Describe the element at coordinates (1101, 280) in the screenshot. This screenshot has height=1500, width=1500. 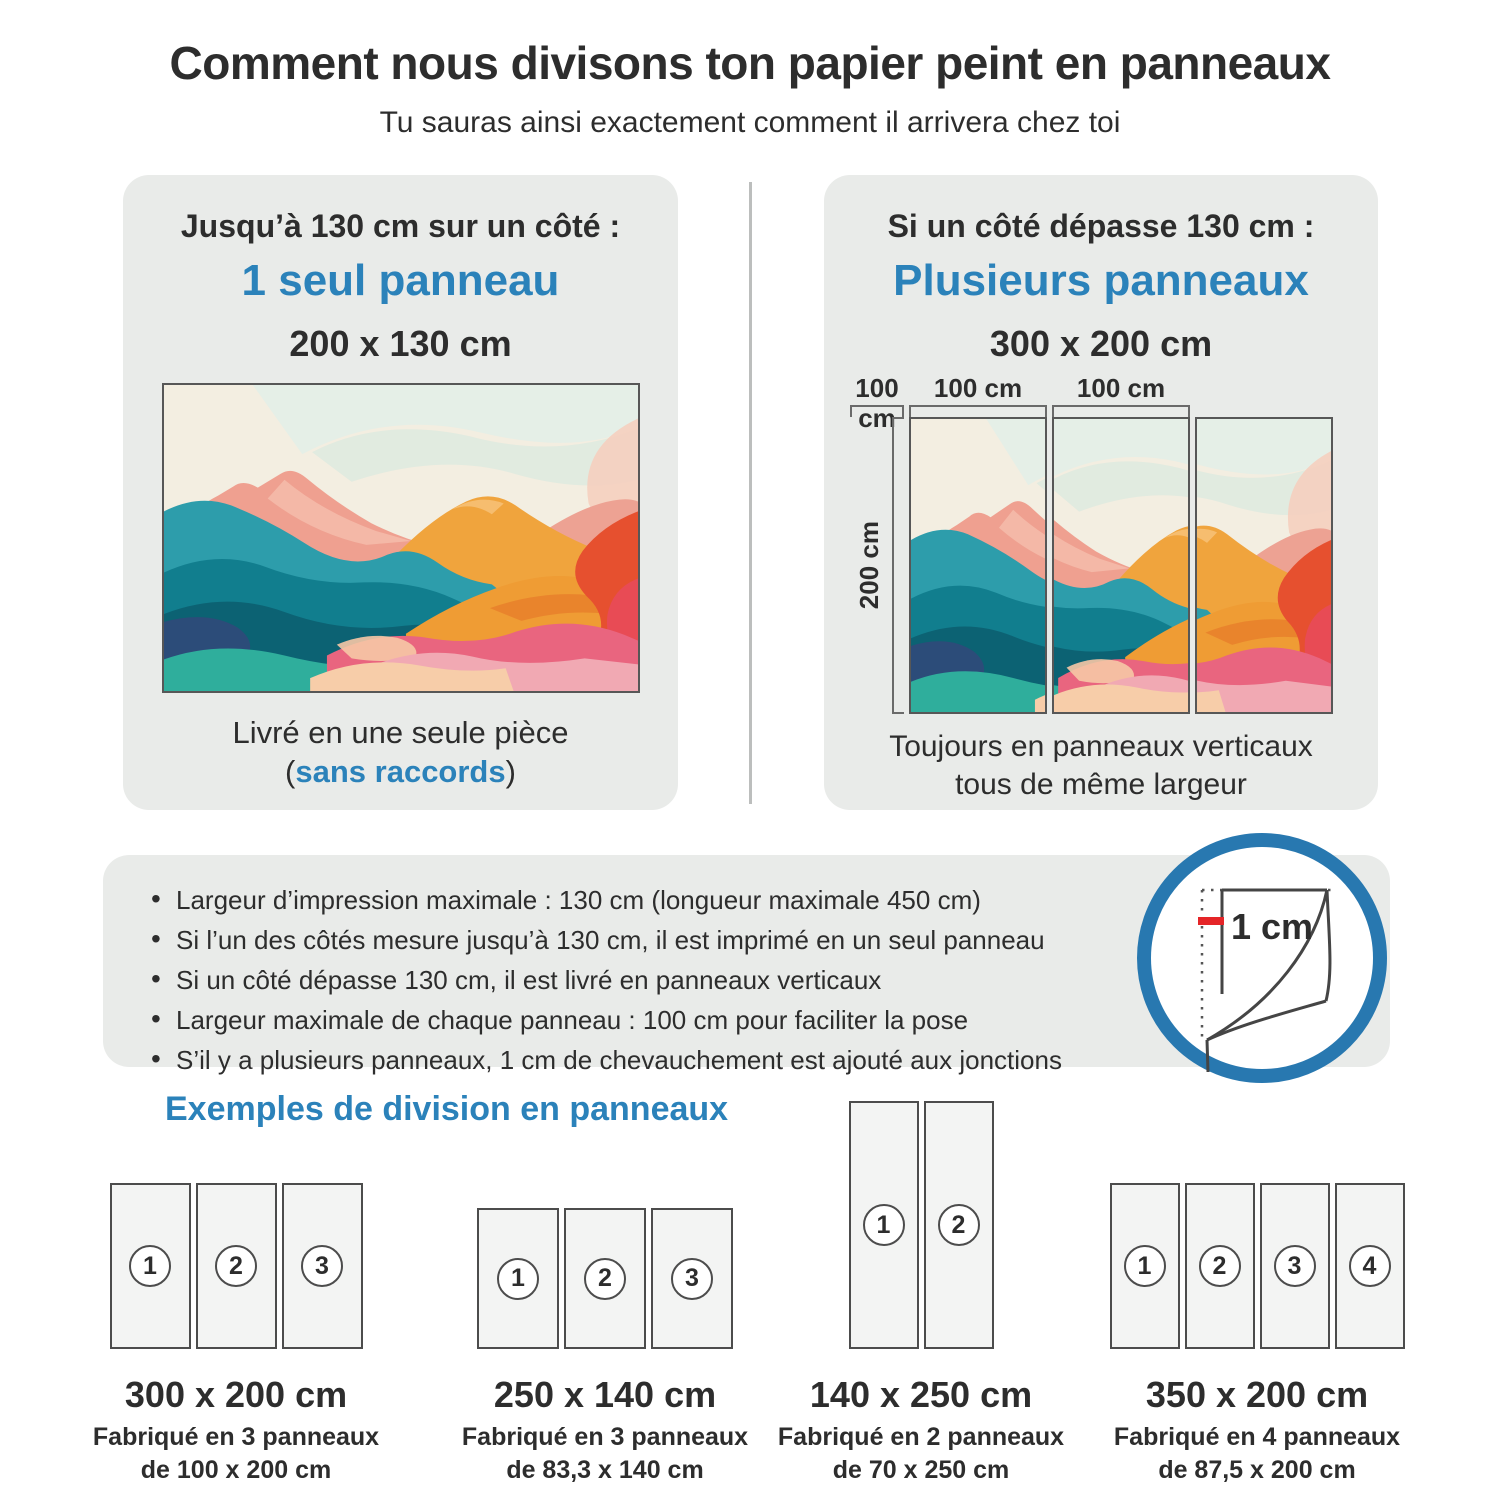
I see `multi-panel-headline: Plusieurs panneaux` at that location.